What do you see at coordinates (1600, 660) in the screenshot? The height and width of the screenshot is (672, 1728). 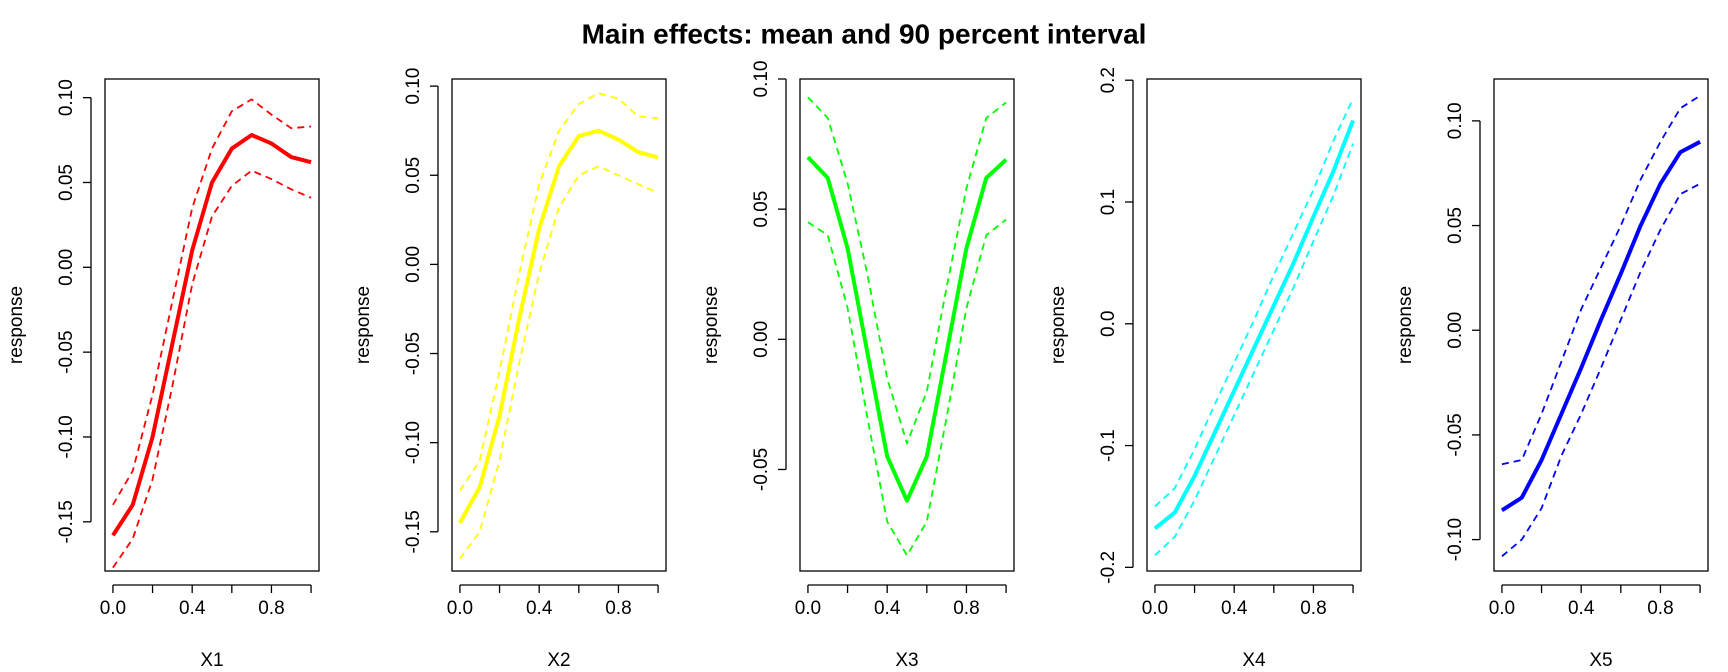 I see `x-axis-label: X5` at bounding box center [1600, 660].